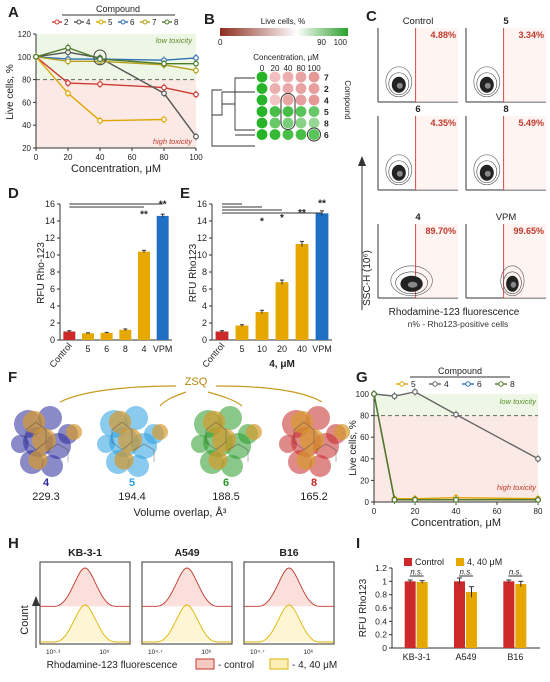  What do you see at coordinates (108, 284) in the screenshot?
I see `chart-D: 0 2 4 6 8 10 12 14 16 Control 5 6 8 4 VPM` at bounding box center [108, 284].